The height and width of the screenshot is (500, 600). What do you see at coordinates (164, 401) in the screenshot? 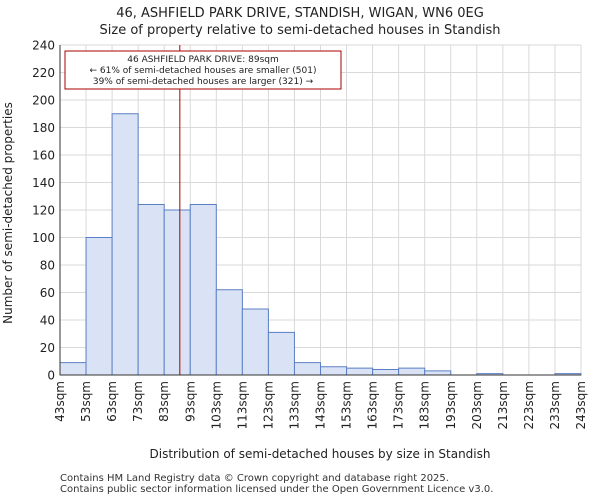
I see `x-tick-label: 83sqm` at bounding box center [164, 401].